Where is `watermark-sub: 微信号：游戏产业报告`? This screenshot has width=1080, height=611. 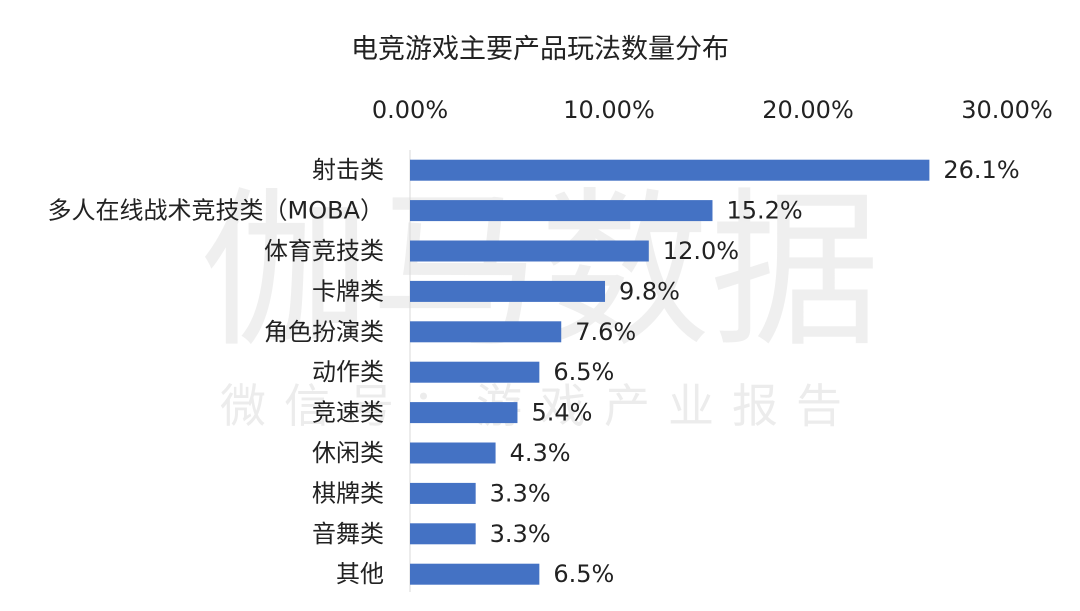 watermark-sub: 微信号：游戏产业报告 is located at coordinates (540, 406).